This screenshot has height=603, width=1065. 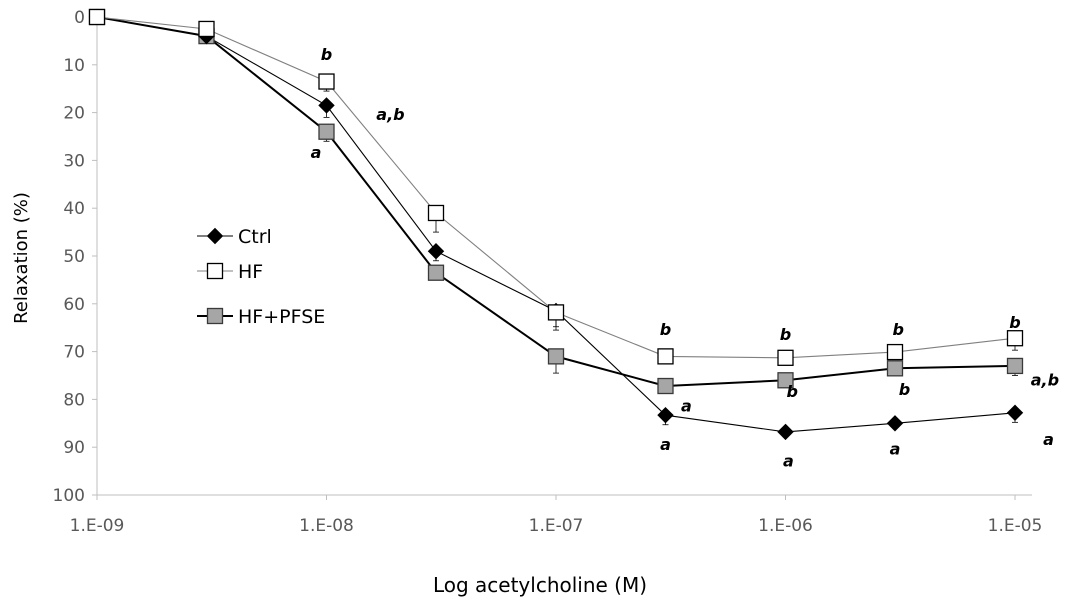 What do you see at coordinates (1015, 526) in the screenshot?
I see `x-tick-label: 1.E-05` at bounding box center [1015, 526].